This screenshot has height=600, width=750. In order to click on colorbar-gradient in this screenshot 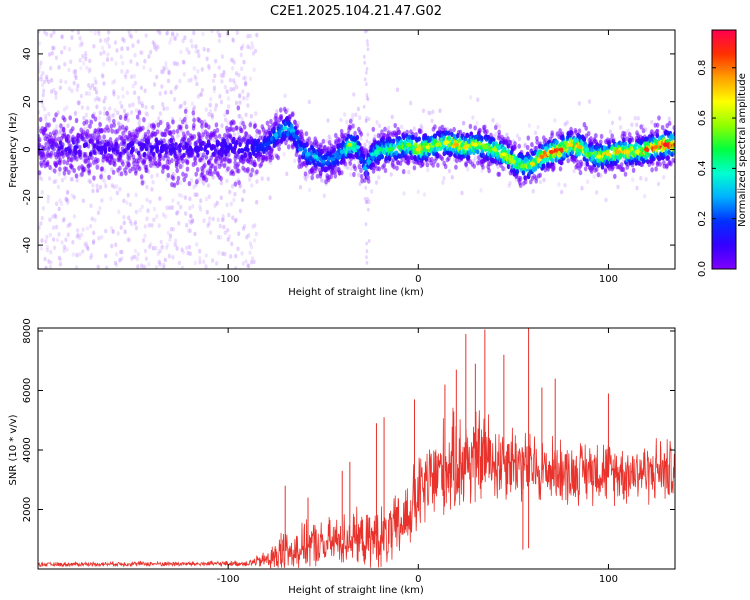, I will do `click(724, 149)`.